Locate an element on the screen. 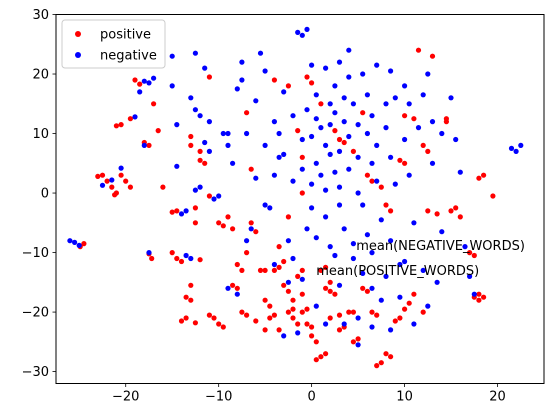 Image resolution: width=554 pixels, height=418 pixels. y-tick-label: −10 is located at coordinates (35, 253).